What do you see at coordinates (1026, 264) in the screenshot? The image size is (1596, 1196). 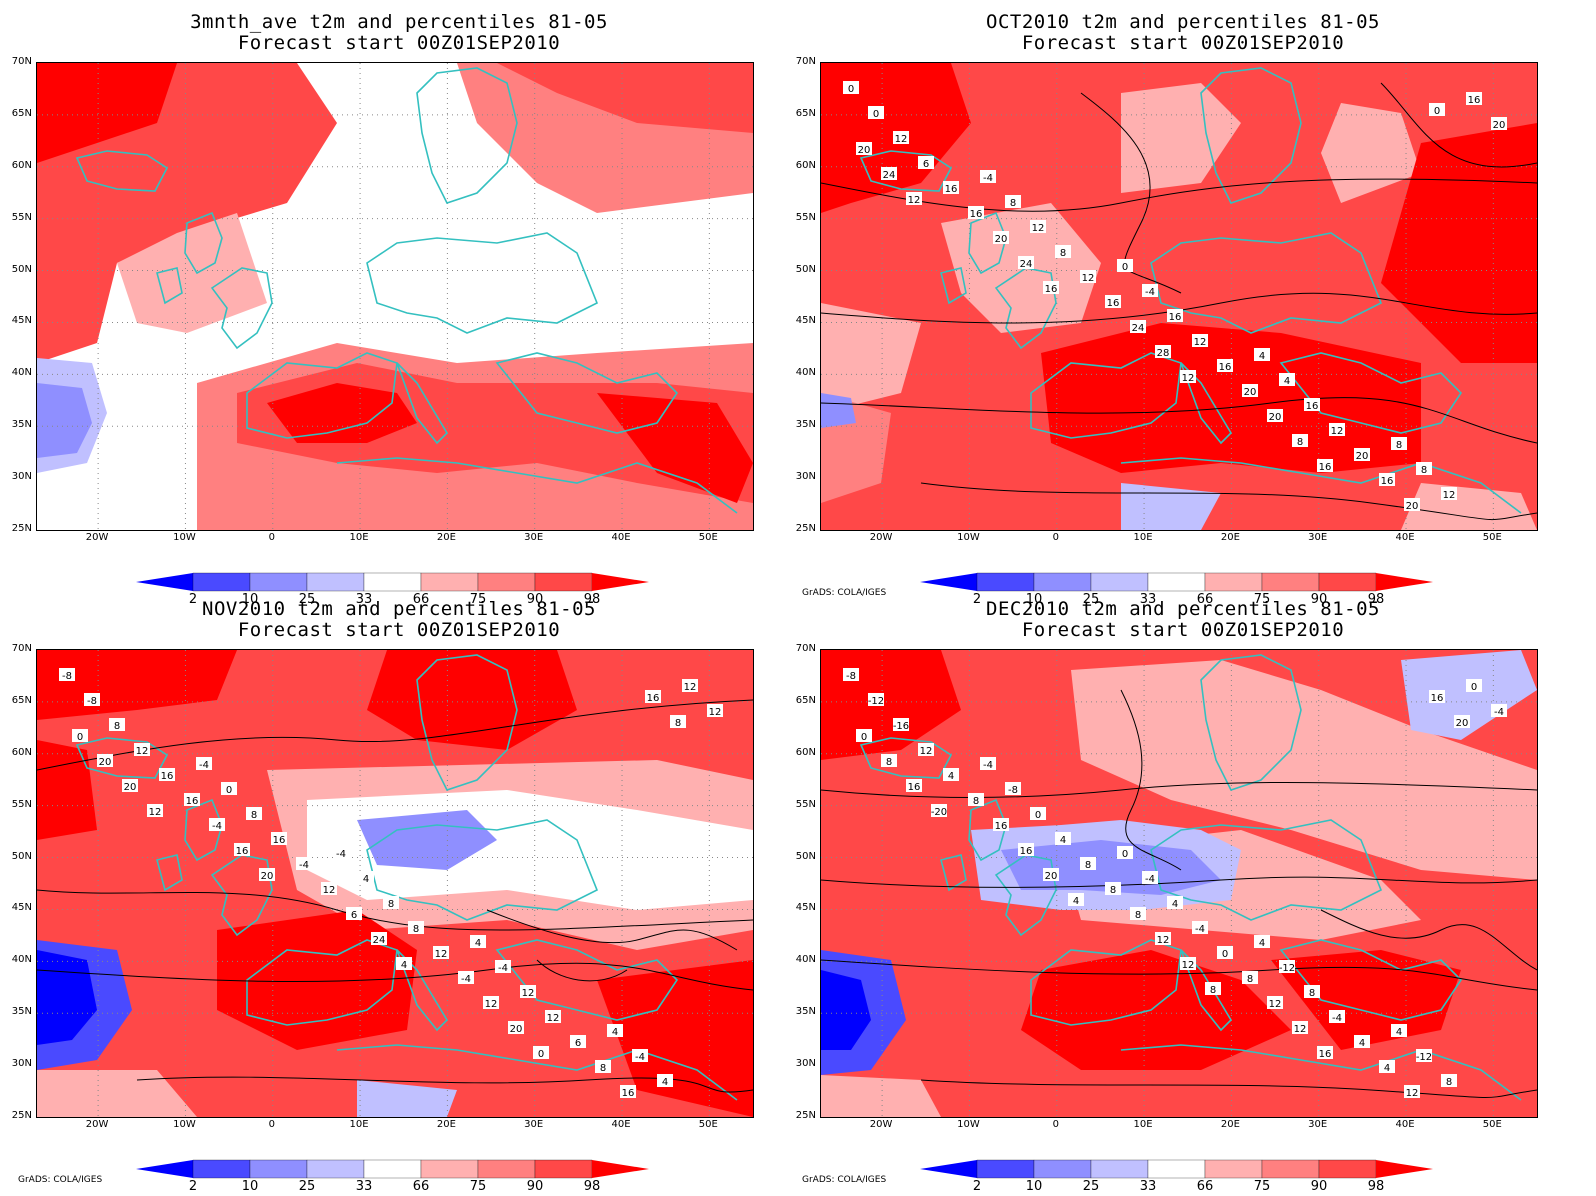 I see `contour-label: 24` at bounding box center [1026, 264].